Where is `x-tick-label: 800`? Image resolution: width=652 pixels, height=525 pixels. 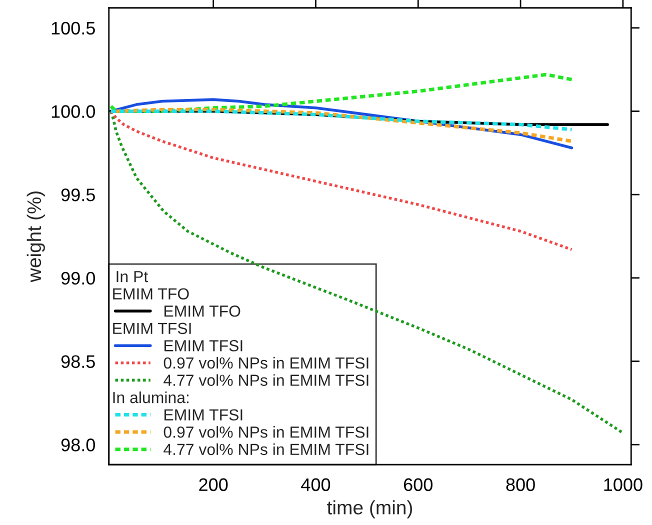 x-tick-label: 800 is located at coordinates (520, 485).